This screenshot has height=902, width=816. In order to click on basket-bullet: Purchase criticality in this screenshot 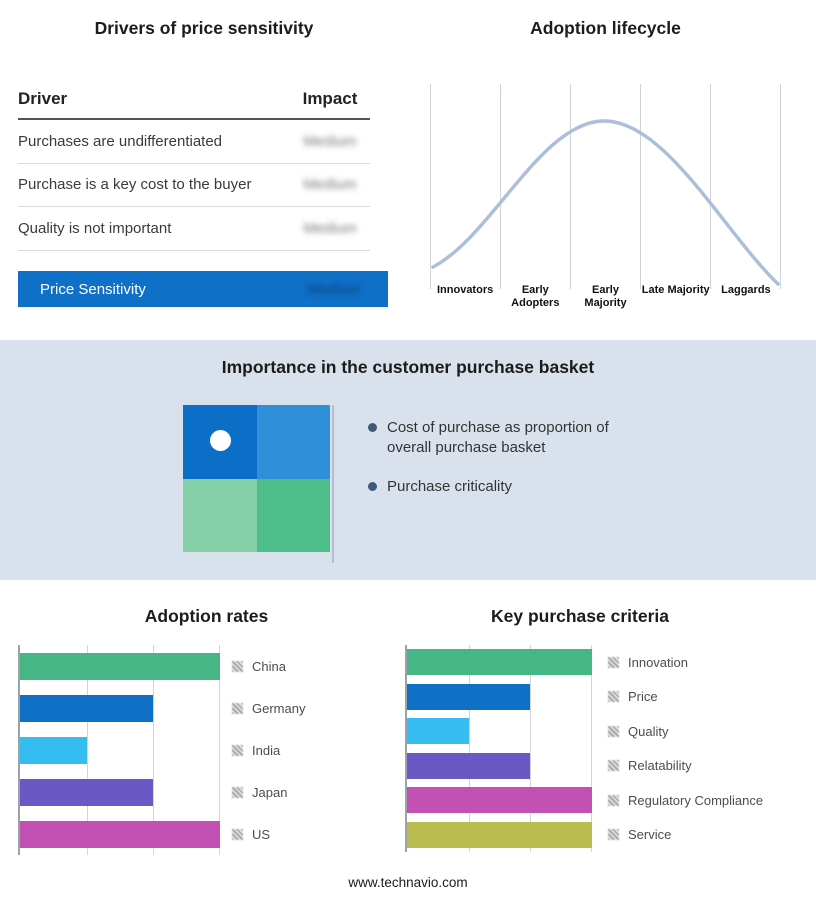, I will do `click(504, 487)`.